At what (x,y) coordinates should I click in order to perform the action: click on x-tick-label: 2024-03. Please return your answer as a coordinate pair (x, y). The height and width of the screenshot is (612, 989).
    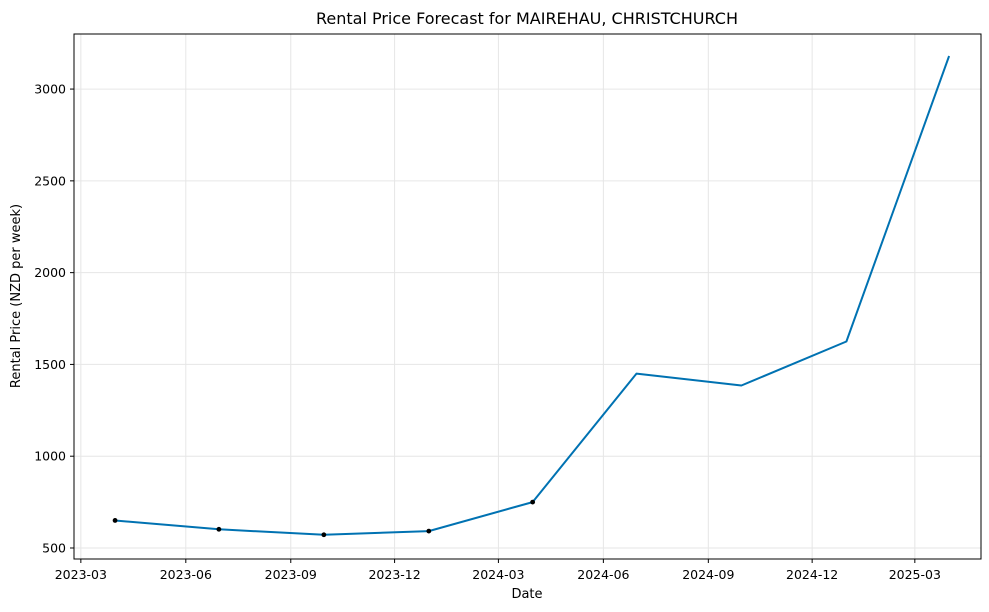
    Looking at the image, I should click on (498, 574).